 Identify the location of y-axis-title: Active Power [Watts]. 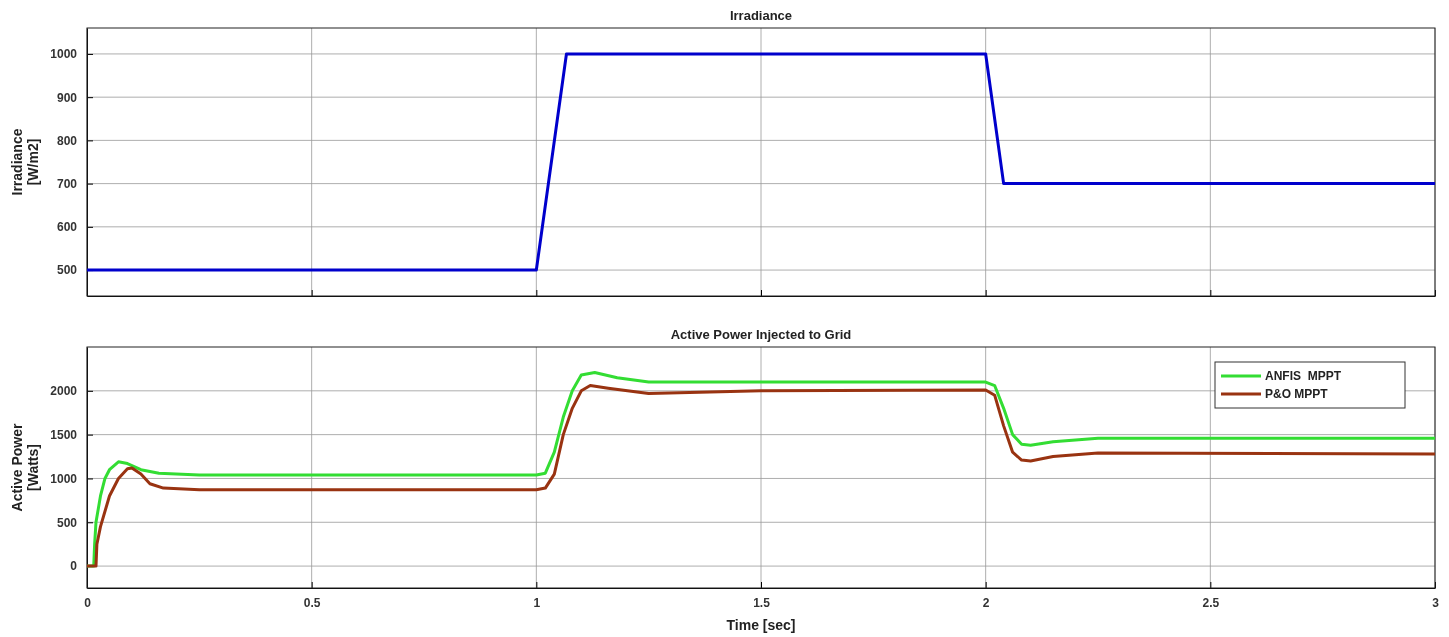
(25, 467).